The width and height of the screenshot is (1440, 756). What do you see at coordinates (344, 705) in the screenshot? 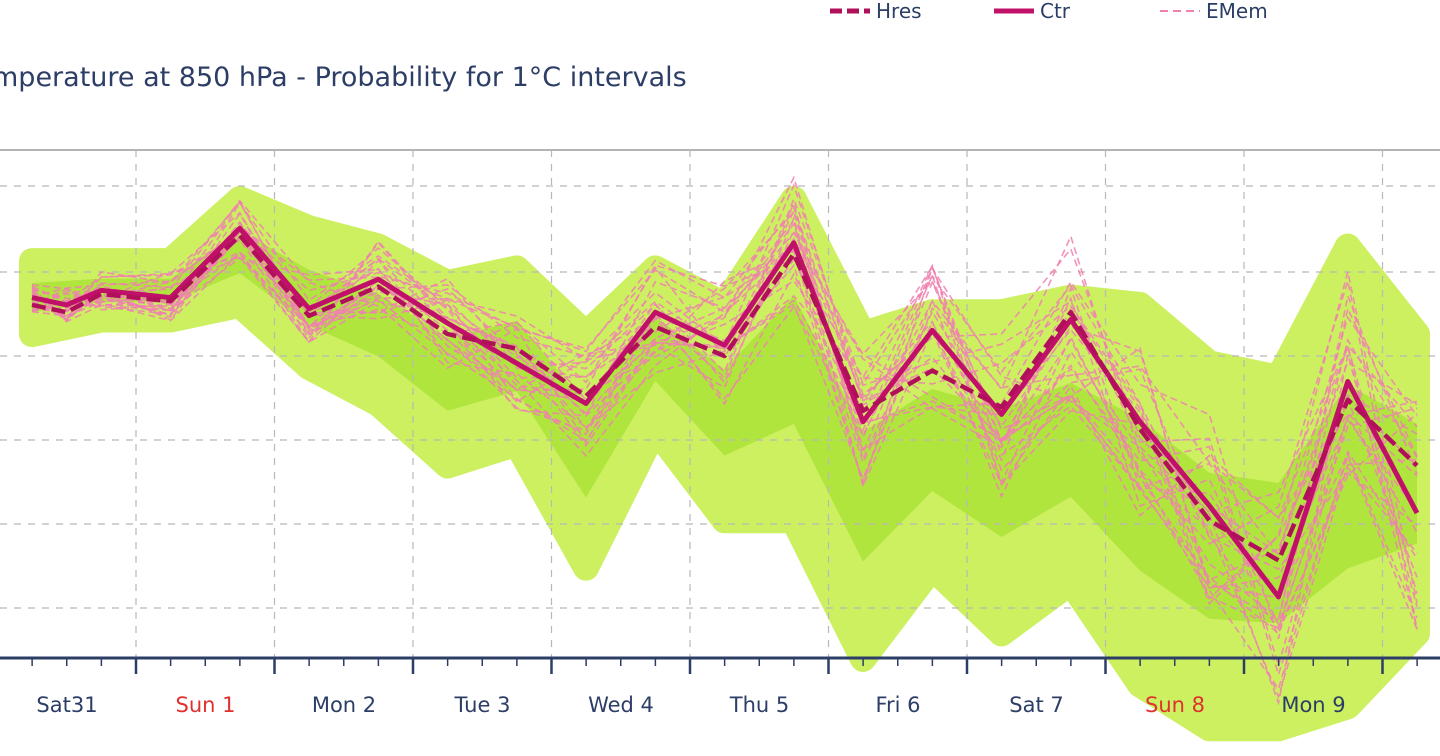
I see `x-axis-label: Mon 2` at bounding box center [344, 705].